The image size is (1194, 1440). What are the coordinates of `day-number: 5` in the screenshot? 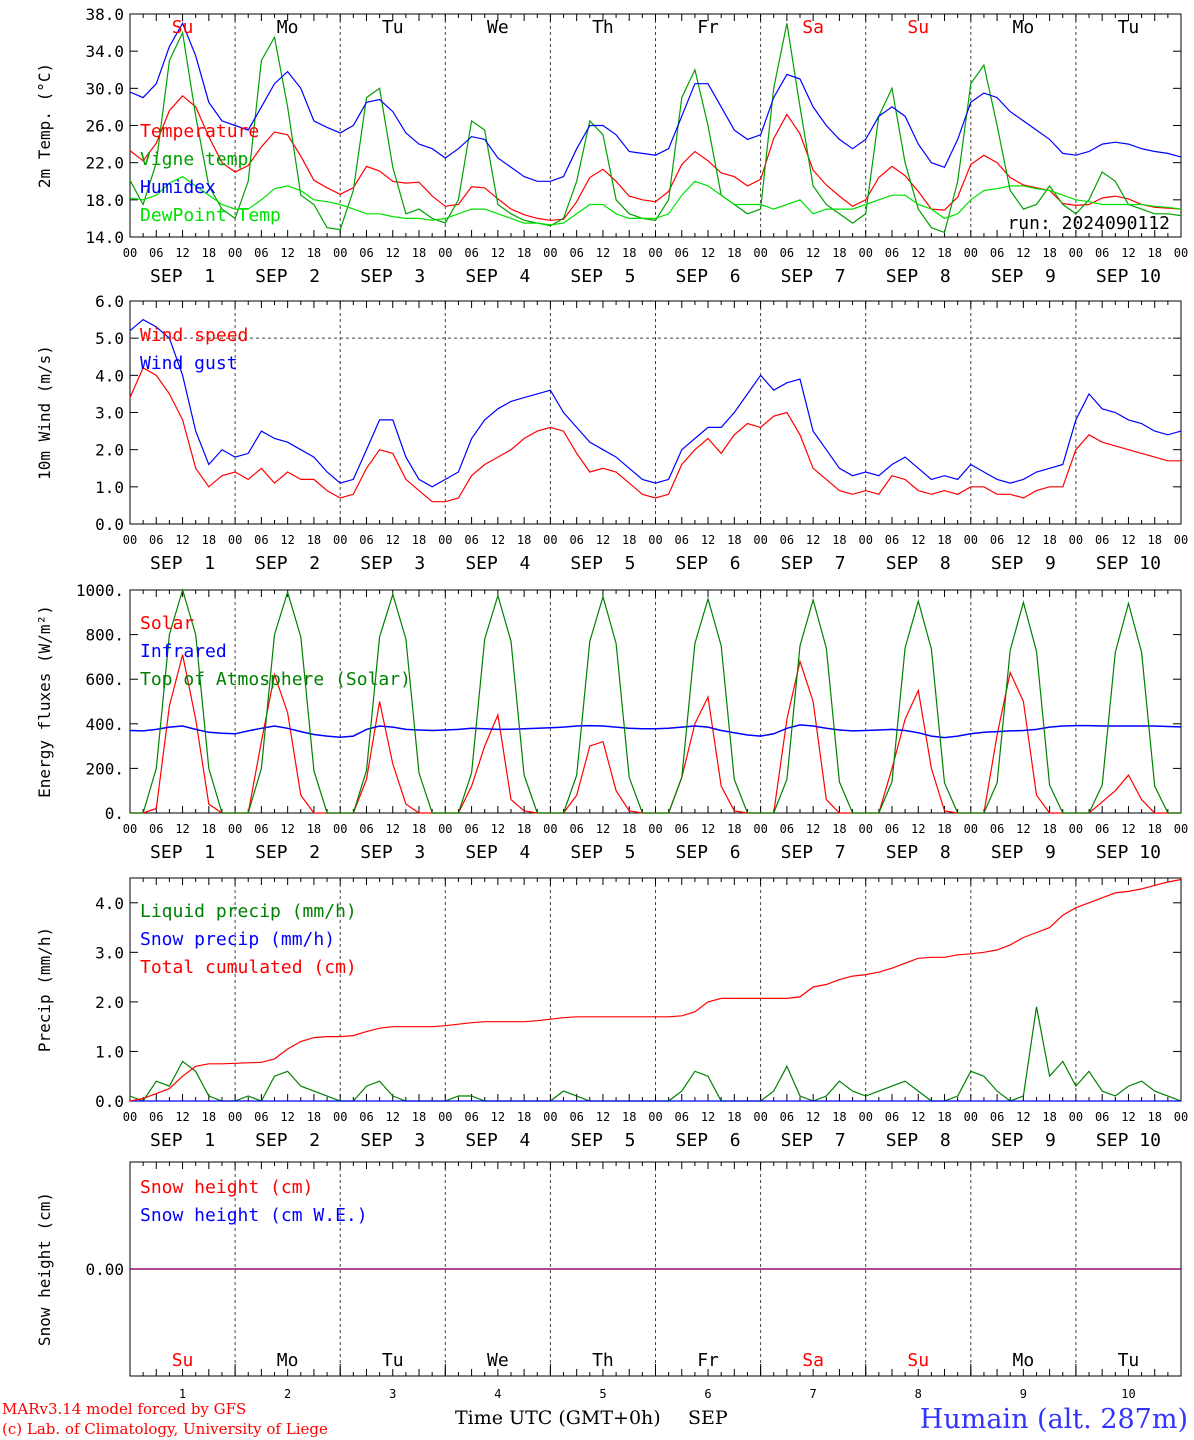 It's located at (602, 1394).